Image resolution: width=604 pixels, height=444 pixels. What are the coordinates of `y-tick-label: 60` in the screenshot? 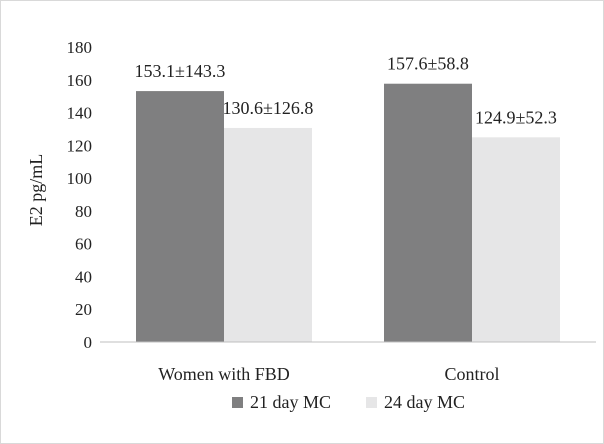 It's located at (83, 244).